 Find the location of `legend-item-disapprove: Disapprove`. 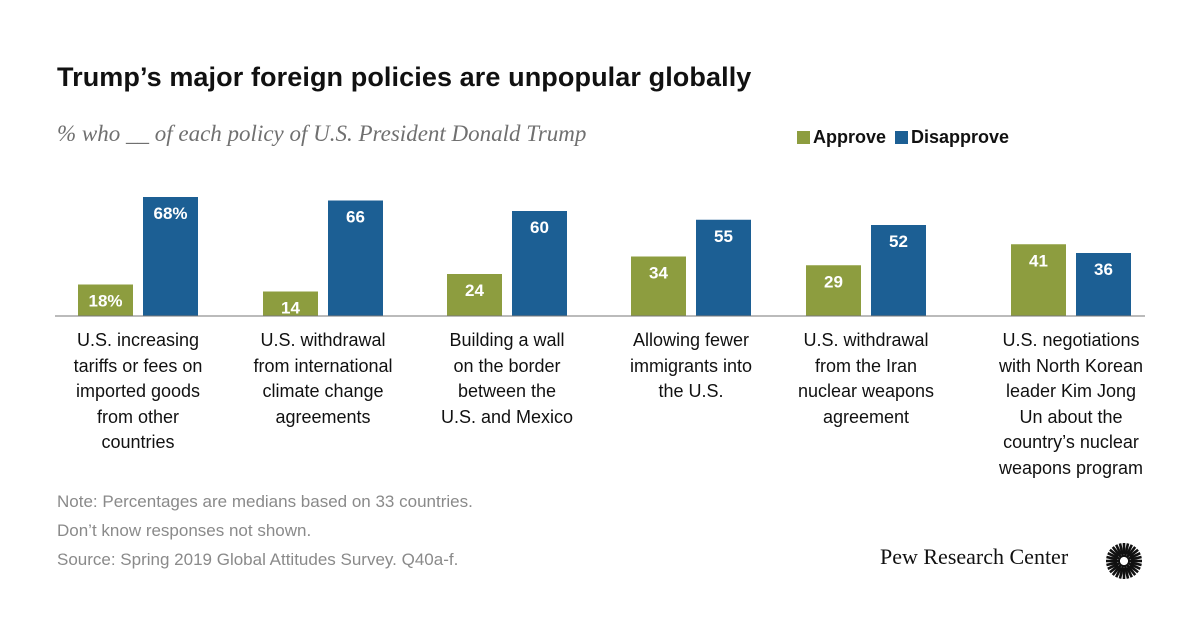

legend-item-disapprove: Disapprove is located at coordinates (952, 137).